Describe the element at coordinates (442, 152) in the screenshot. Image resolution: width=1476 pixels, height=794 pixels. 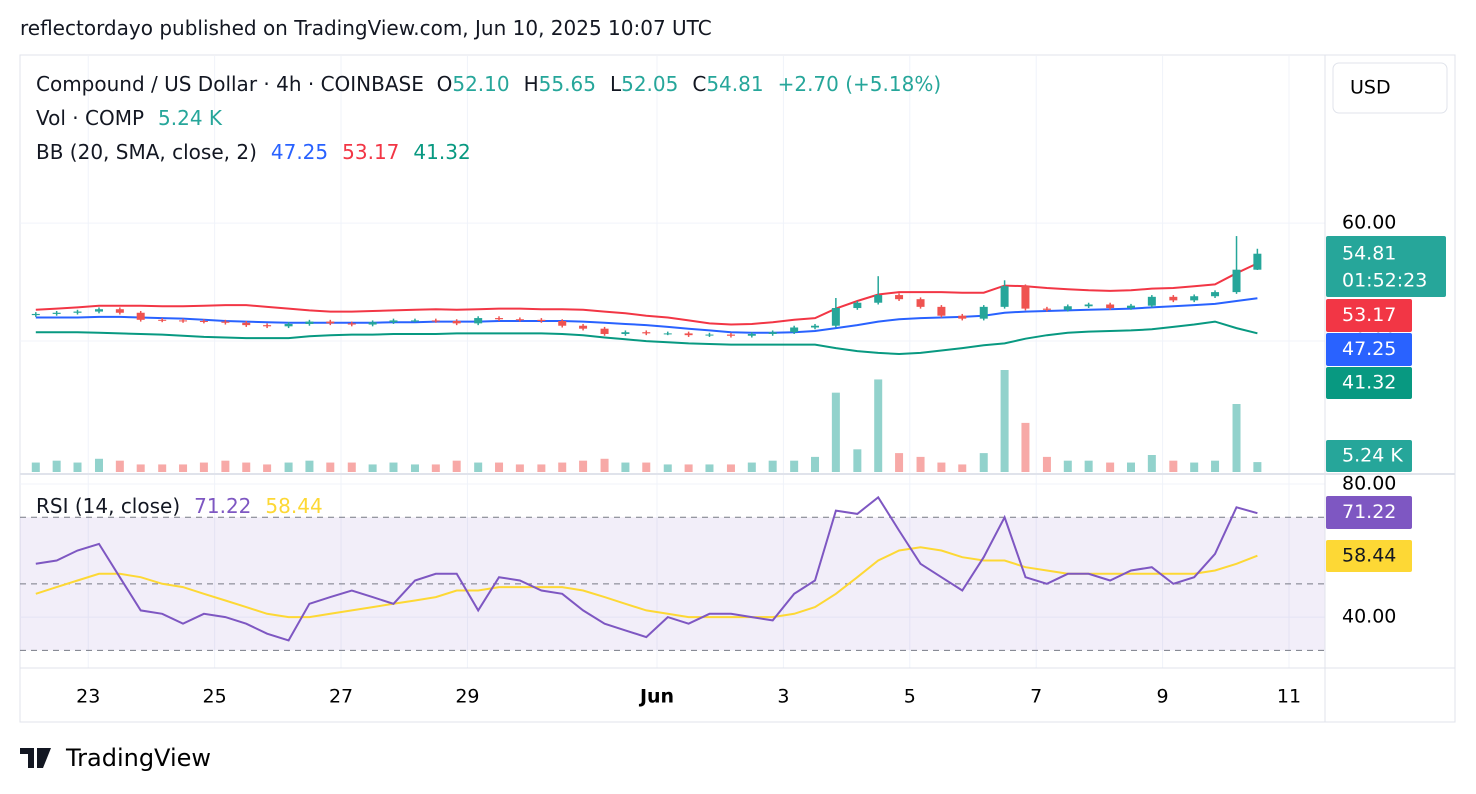
I see `bb-lower: 41.32` at that location.